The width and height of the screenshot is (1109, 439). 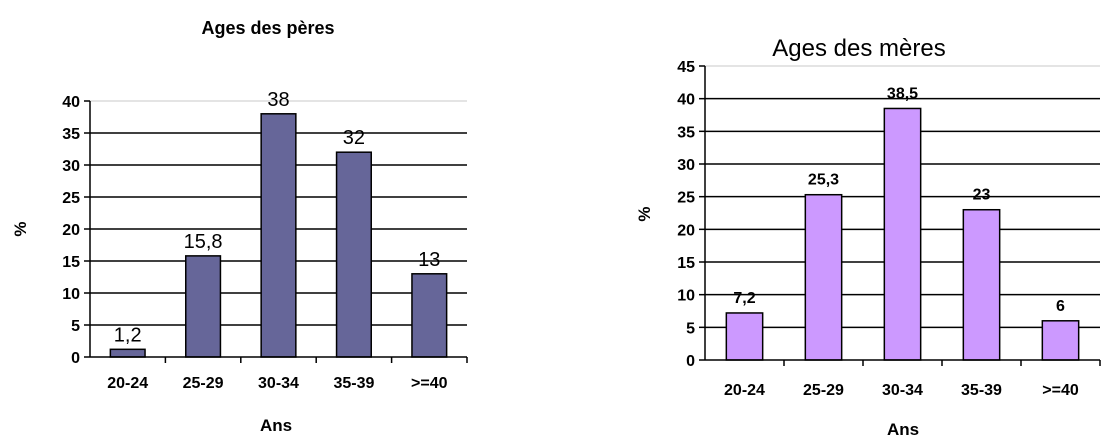 I want to click on data-label: 23, so click(x=982, y=195).